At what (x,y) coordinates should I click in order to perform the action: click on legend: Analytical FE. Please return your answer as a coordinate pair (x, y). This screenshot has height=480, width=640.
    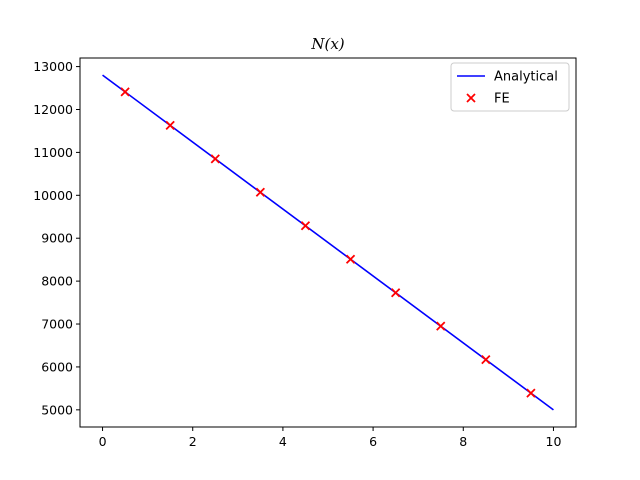
    Looking at the image, I should click on (510, 87).